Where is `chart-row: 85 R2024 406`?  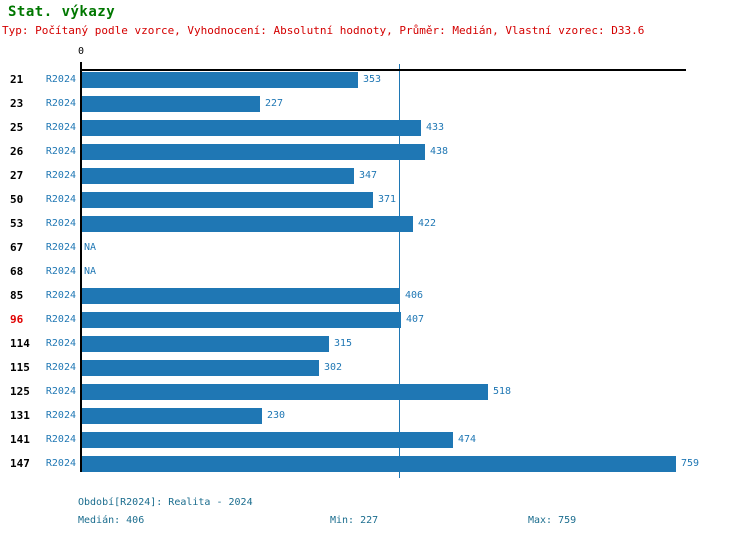
chart-row: 85 R2024 406 is located at coordinates (375, 296).